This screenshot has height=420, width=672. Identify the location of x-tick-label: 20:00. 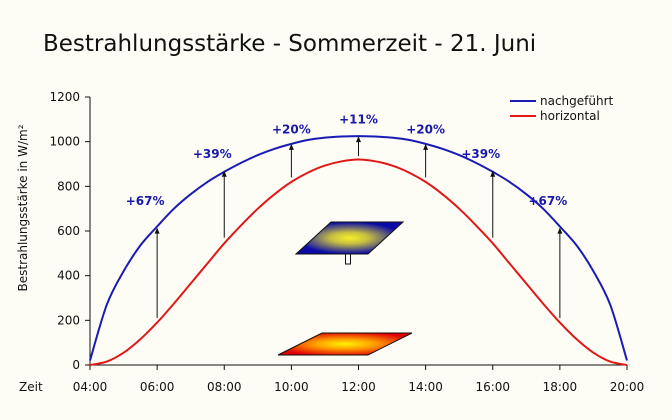
(627, 387).